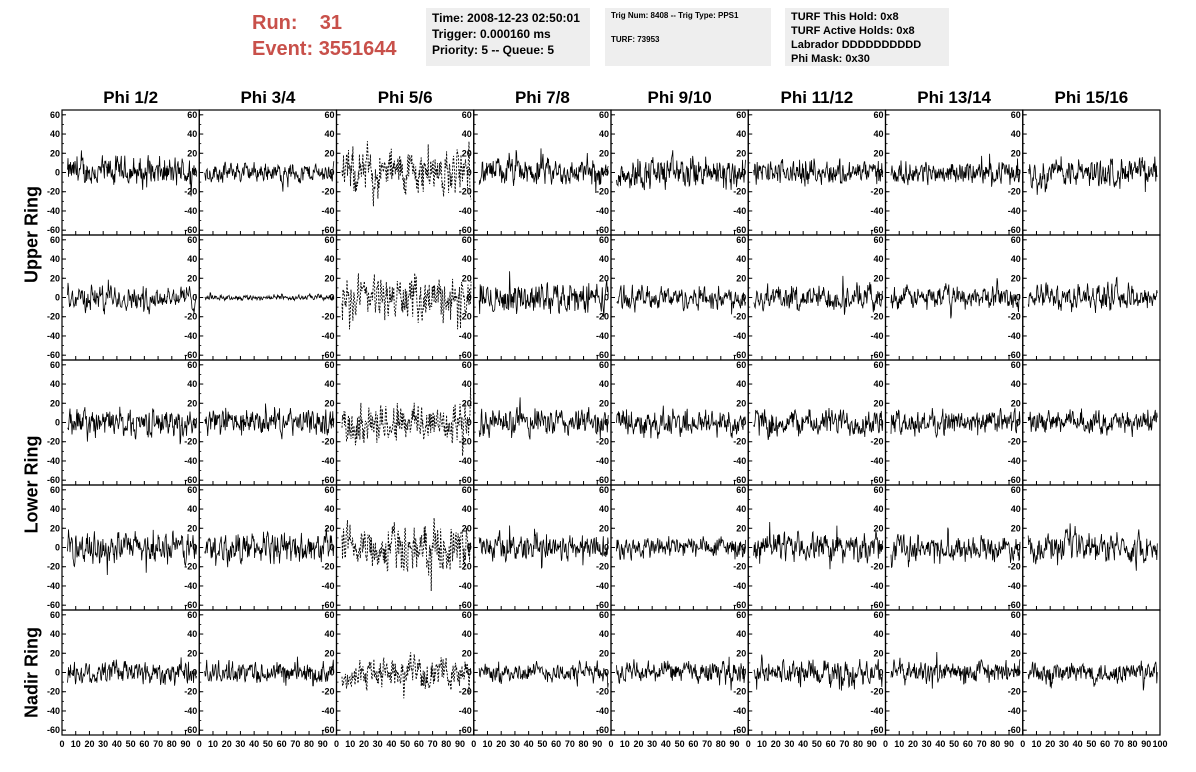  I want to click on x-tick-label: 70, so click(982, 744).